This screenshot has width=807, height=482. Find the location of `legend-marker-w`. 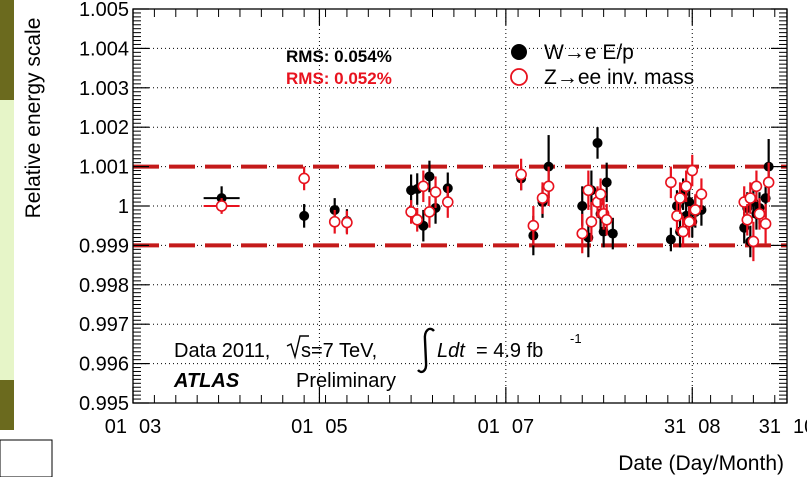

legend-marker-w is located at coordinates (519, 52).